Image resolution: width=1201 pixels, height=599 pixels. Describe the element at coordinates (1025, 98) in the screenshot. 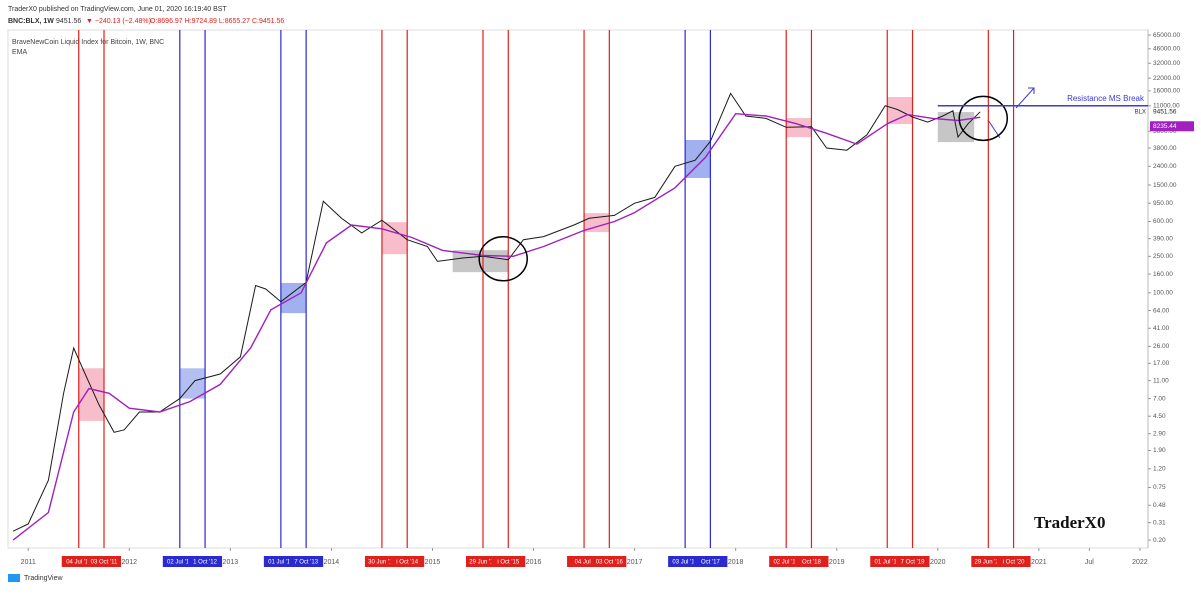

I see `arrow-up` at that location.